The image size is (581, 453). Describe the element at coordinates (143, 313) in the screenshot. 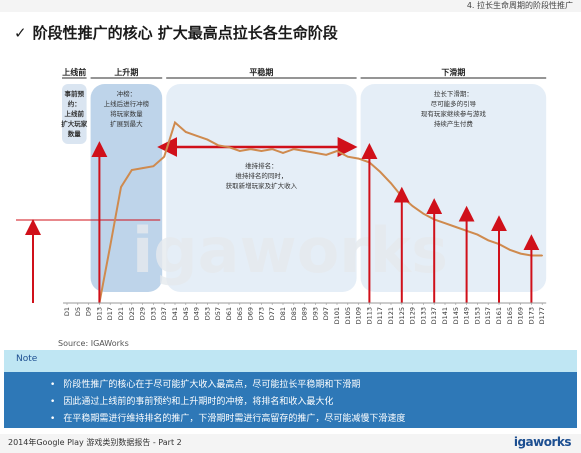

I see `x-tick-label: D29` at that location.